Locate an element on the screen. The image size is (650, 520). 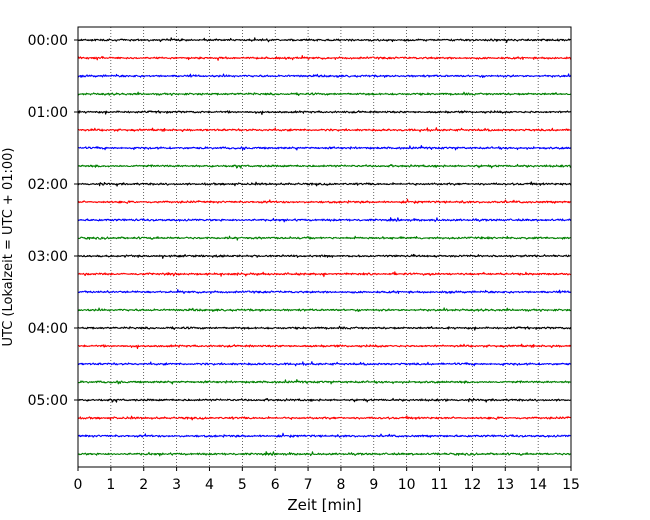
y-tick-label: 04:00 is located at coordinates (48, 329).